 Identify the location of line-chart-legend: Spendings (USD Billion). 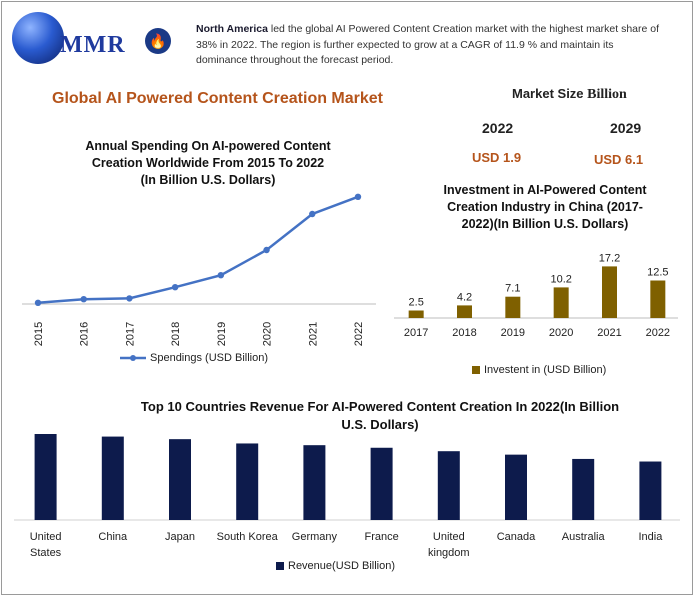
(194, 358).